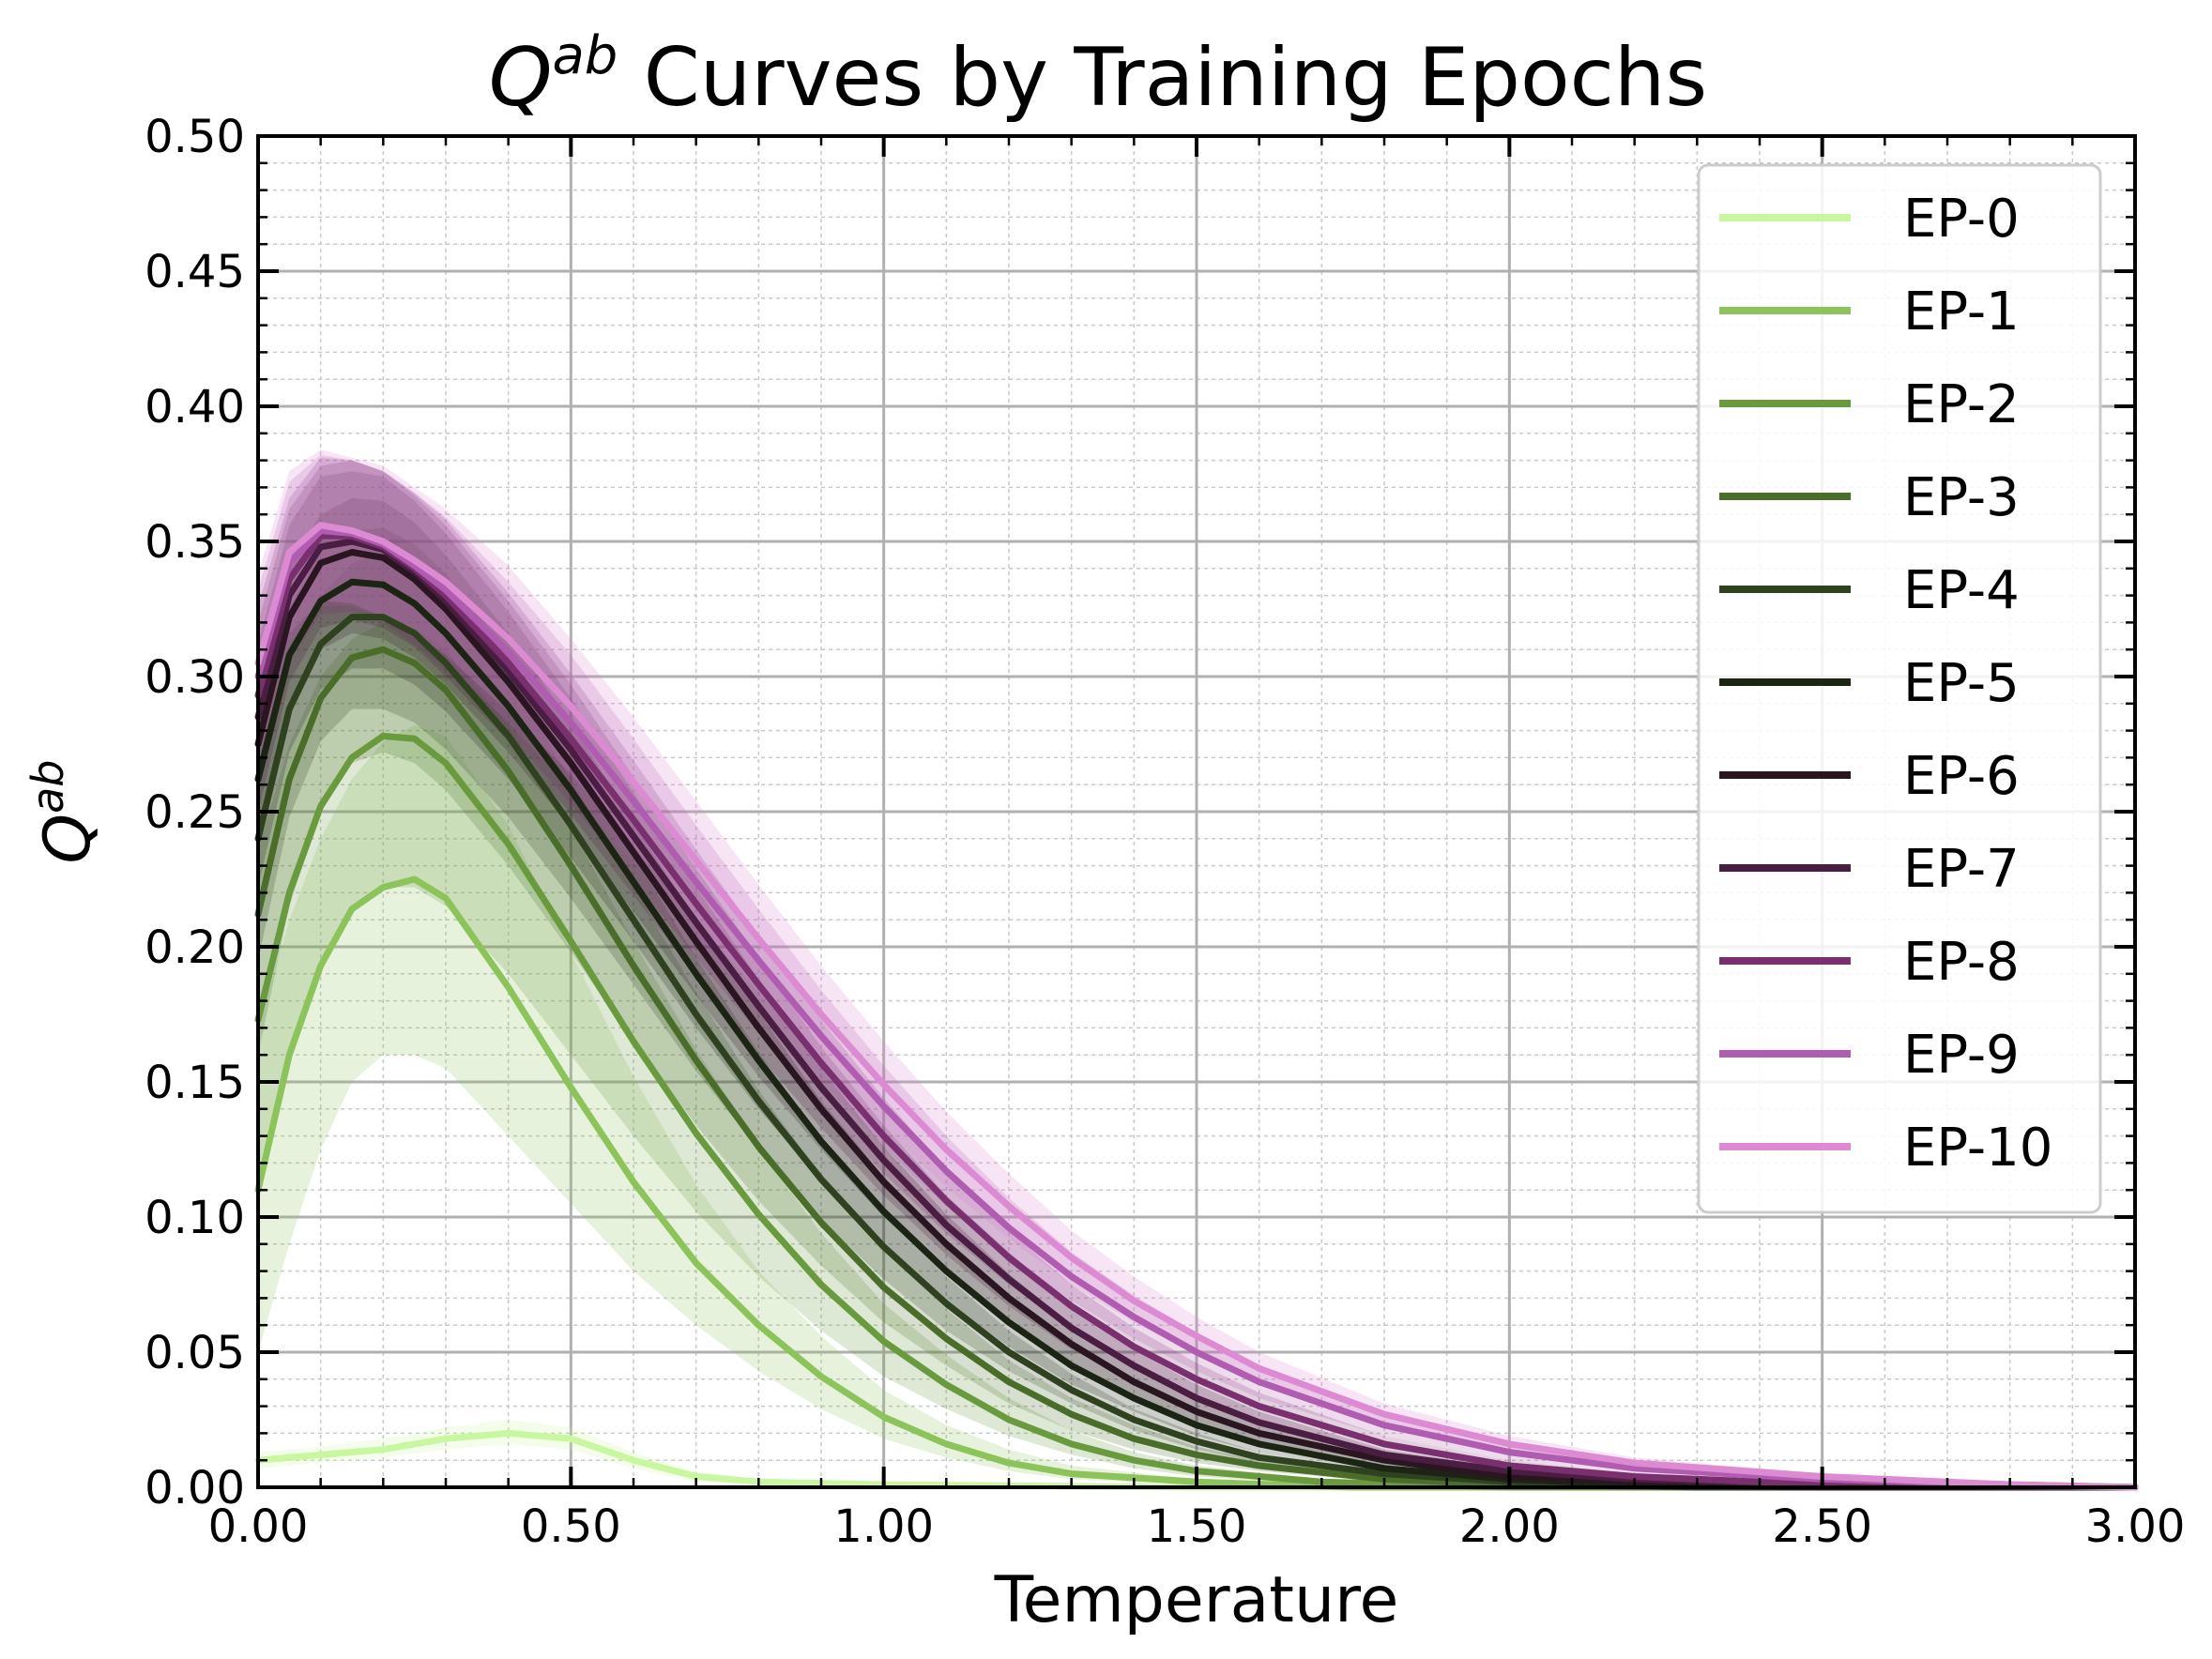 The width and height of the screenshot is (2212, 1659). Describe the element at coordinates (1977, 1148) in the screenshot. I see `legend-label-ep-10: EP-10` at that location.